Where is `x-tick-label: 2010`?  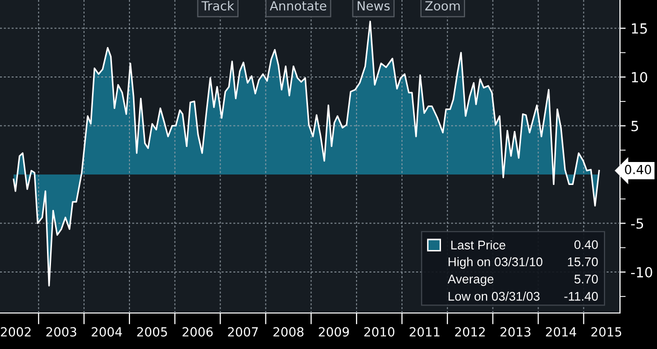 x-tick-label: 2010 is located at coordinates (379, 332).